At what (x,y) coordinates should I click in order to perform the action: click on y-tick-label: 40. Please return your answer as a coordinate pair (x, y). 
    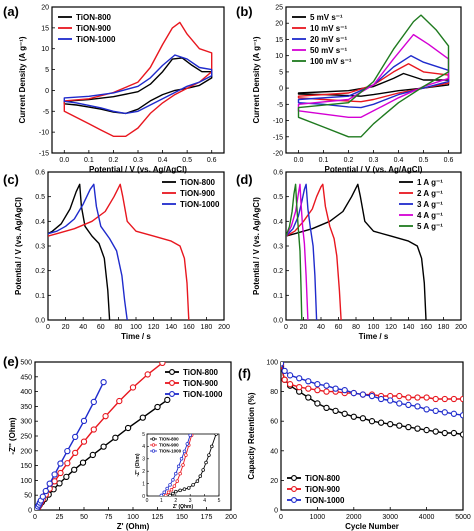
    Looking at the image, I should click on (274, 451).